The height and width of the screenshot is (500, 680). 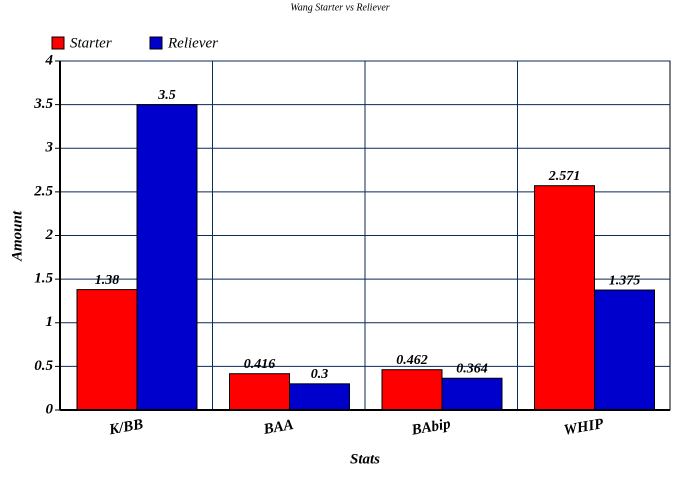 I want to click on x-axis-label: Stats, so click(x=365, y=459).